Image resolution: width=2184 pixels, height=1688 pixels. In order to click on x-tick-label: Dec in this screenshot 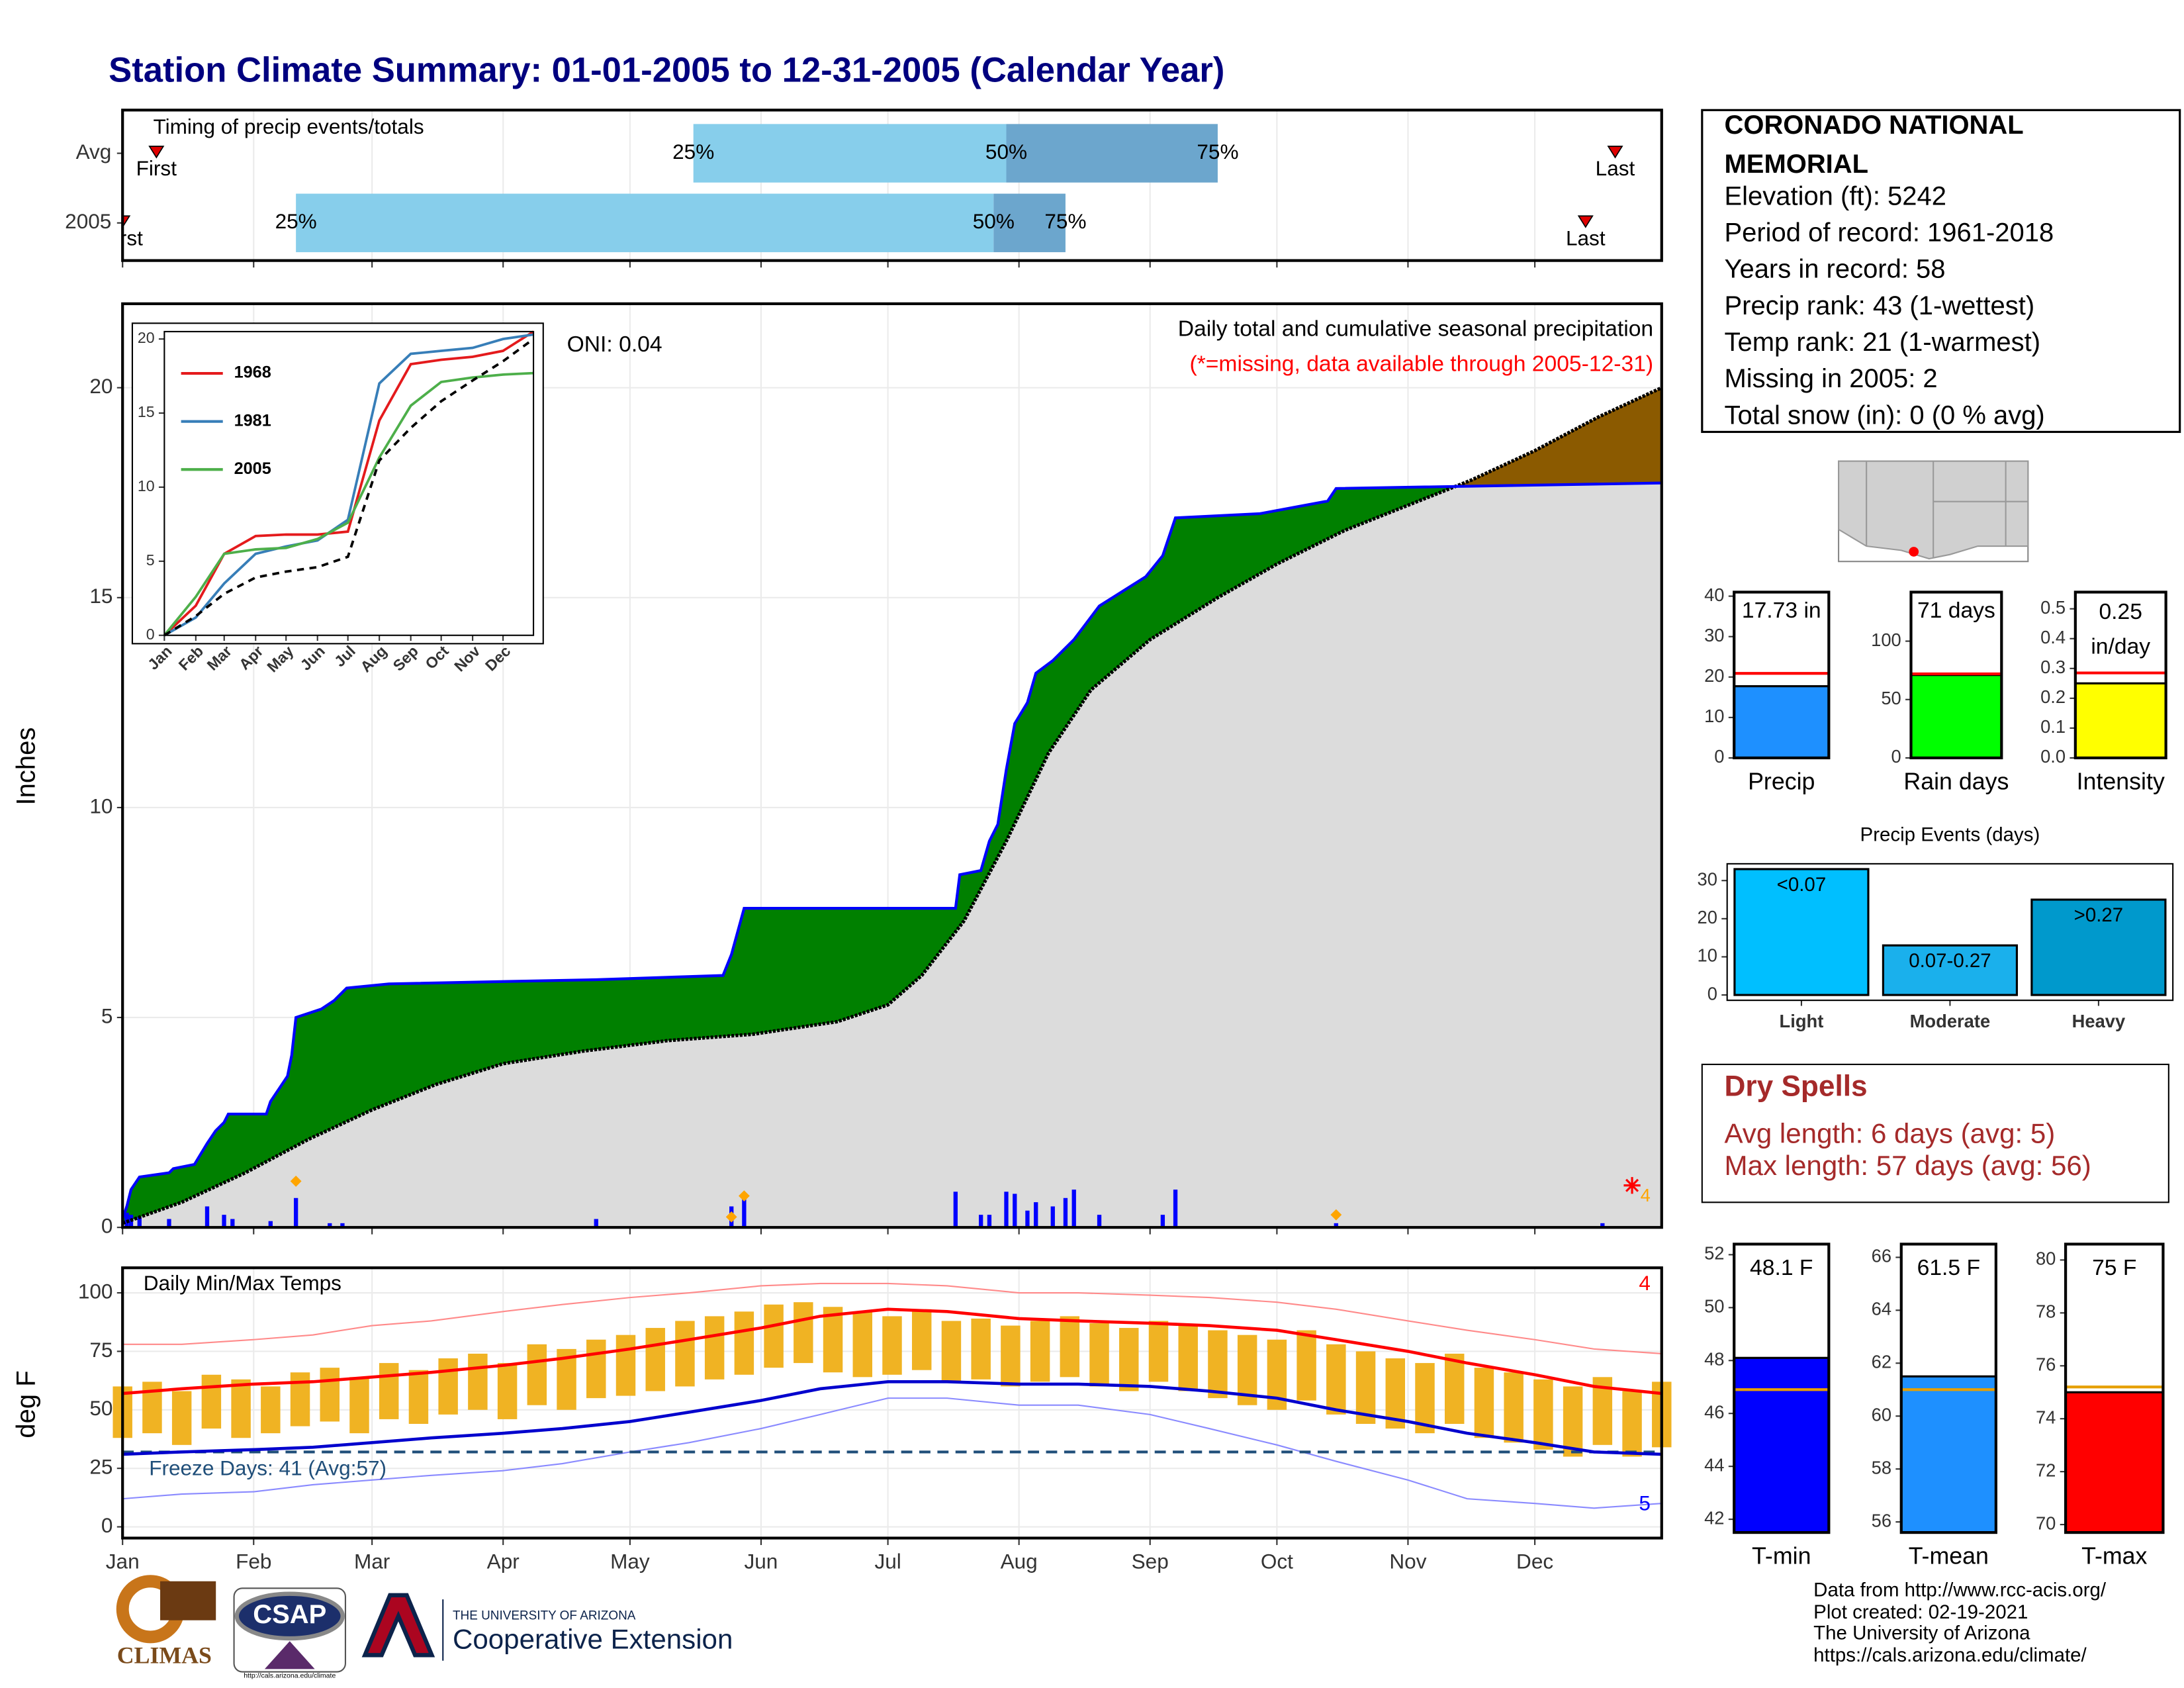, I will do `click(1534, 1561)`.